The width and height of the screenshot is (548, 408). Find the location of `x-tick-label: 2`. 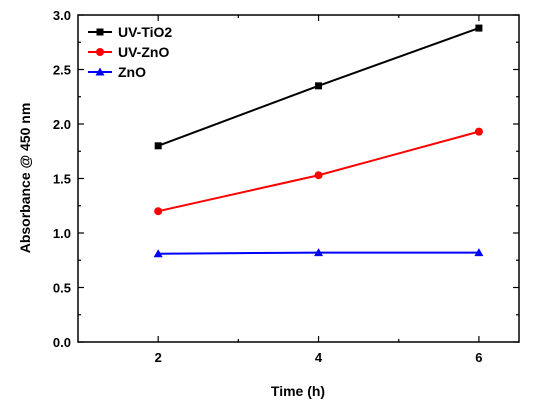

x-tick-label: 2 is located at coordinates (158, 357).